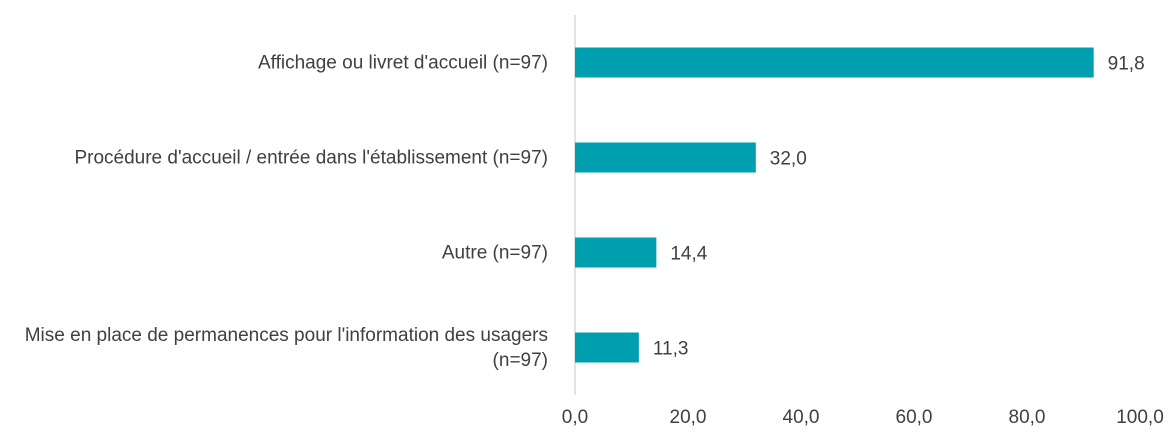  I want to click on x-tick-label: 0,0, so click(575, 417).